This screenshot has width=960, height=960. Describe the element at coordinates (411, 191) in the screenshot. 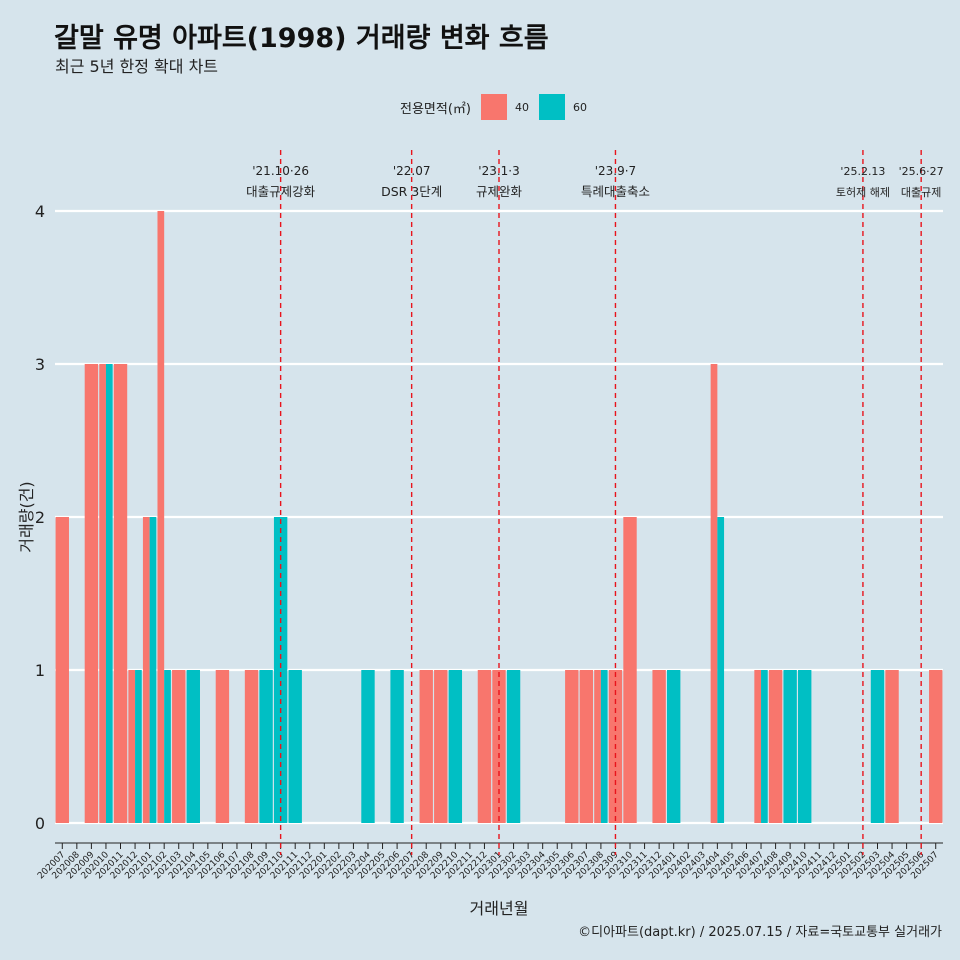

I see `event-label-1: DSR 3단계` at that location.